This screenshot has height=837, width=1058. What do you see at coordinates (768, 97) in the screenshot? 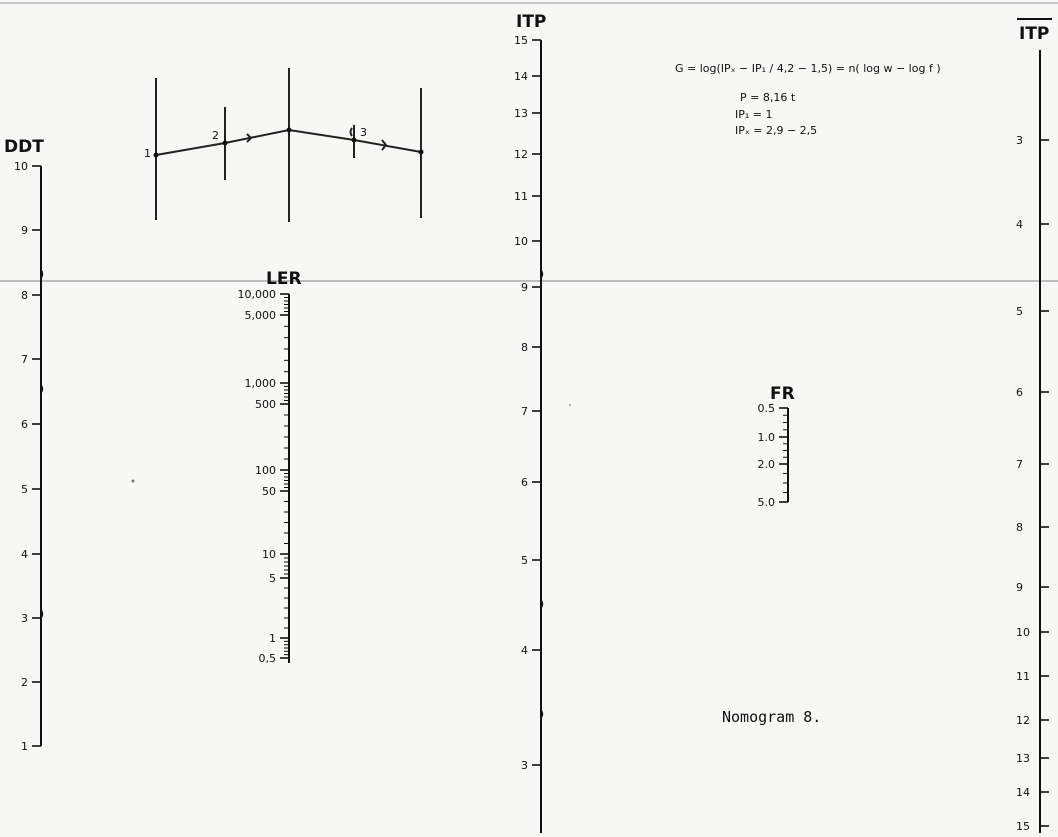
I see `formula-line-2: P = 8,16 t` at bounding box center [768, 97].